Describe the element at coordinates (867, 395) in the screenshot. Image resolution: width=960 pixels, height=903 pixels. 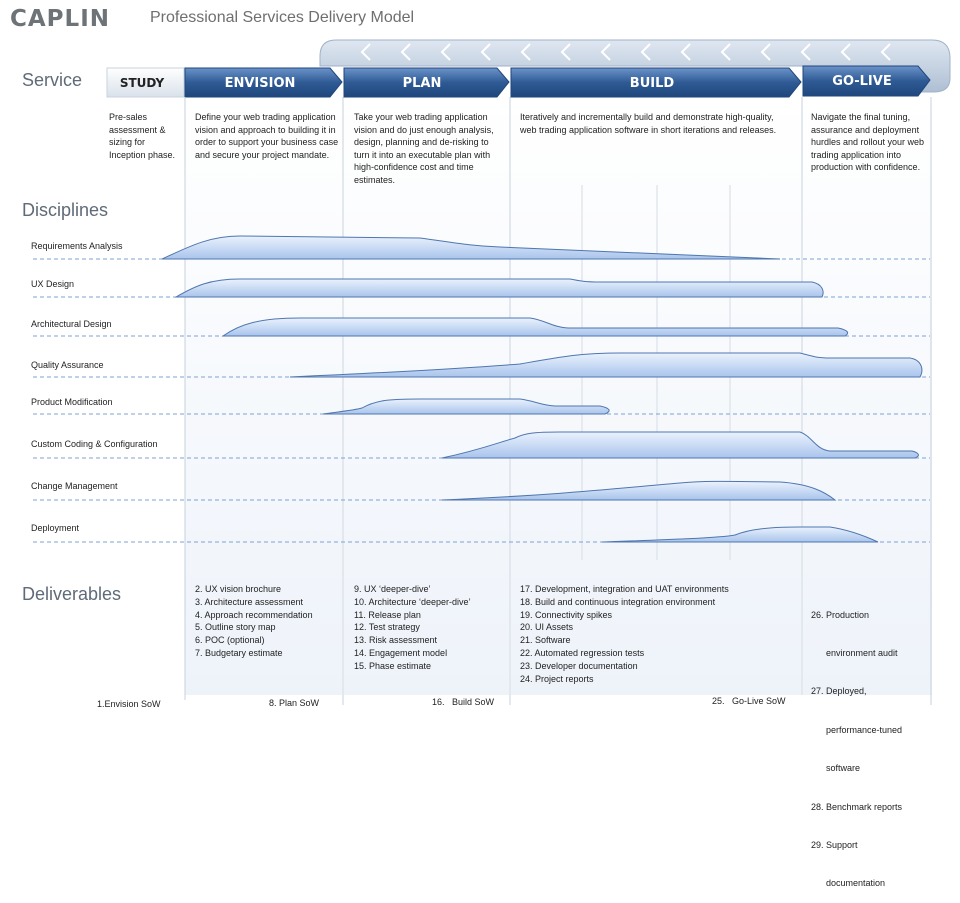
I see `golive-column` at that location.